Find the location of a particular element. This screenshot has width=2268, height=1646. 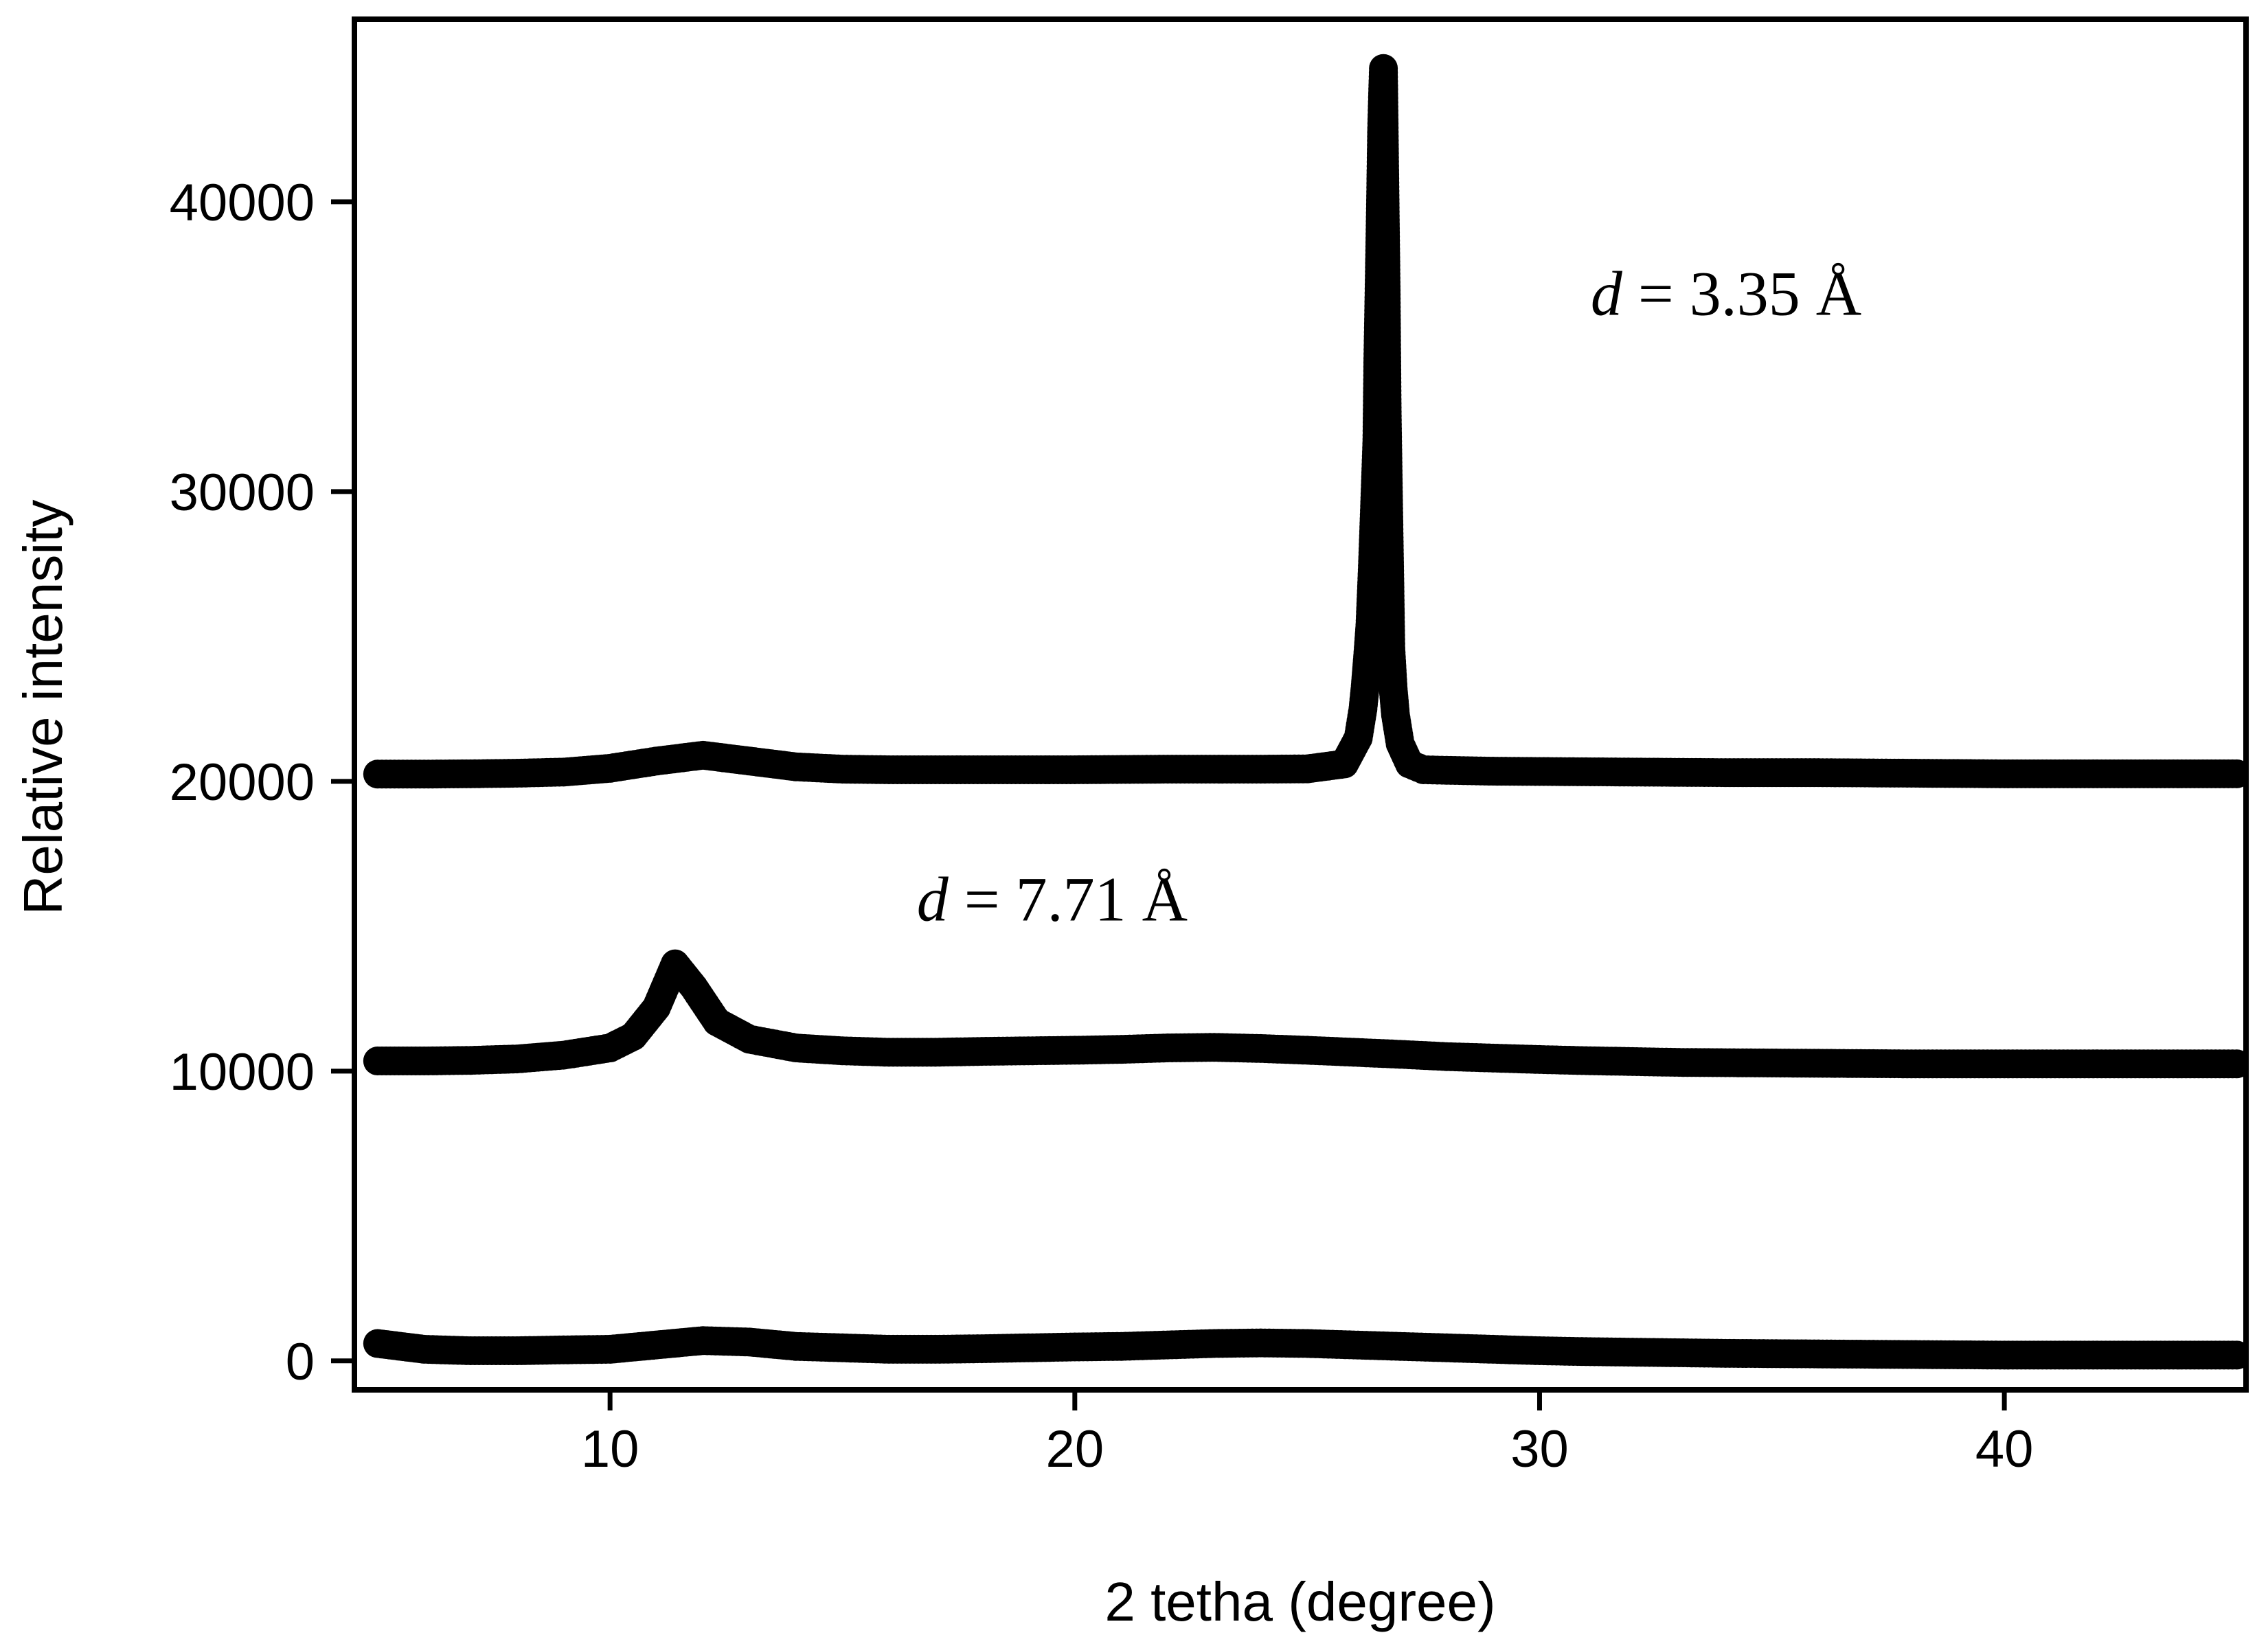

d-spacing-annotation: d = 3.35 Å is located at coordinates (1726, 293).